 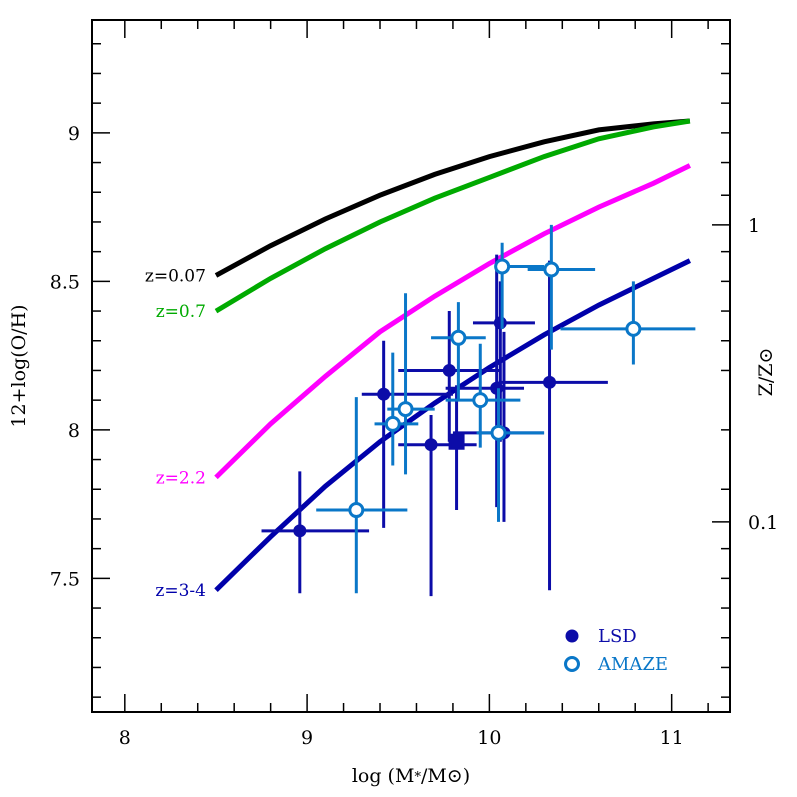 What do you see at coordinates (632, 664) in the screenshot?
I see `legend-label: AMAZE` at bounding box center [632, 664].